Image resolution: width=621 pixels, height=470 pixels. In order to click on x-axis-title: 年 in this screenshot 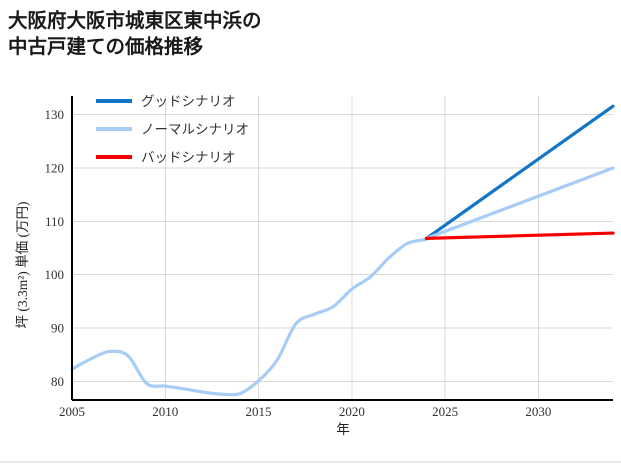, I will do `click(343, 429)`.